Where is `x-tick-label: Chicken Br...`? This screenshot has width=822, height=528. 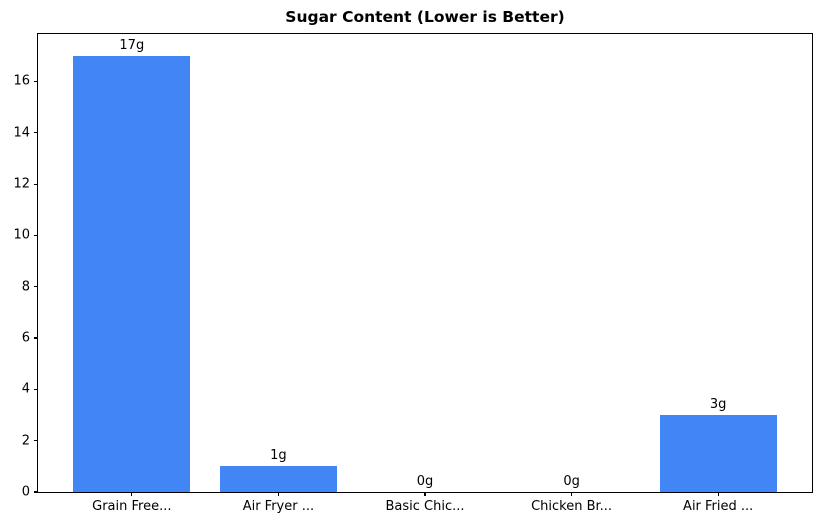 x-tick-label: Chicken Br... is located at coordinates (572, 506).